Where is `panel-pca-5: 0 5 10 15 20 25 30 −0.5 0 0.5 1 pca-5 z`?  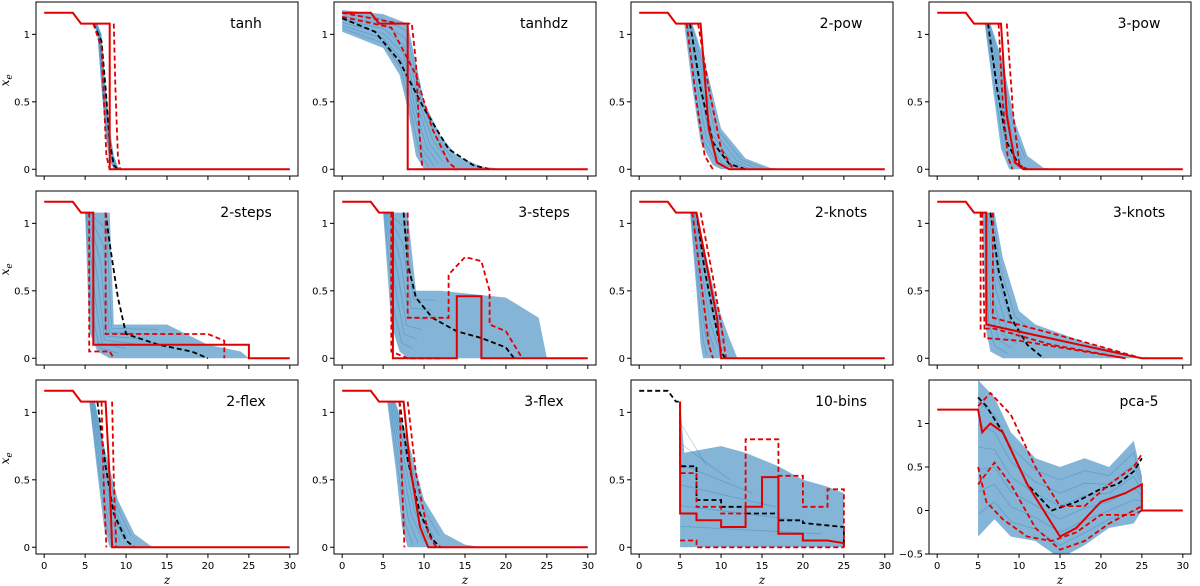 panel-pca-5: 0 5 10 15 20 25 30 −0.5 0 0.5 1 pca-5 z is located at coordinates (1045, 482).